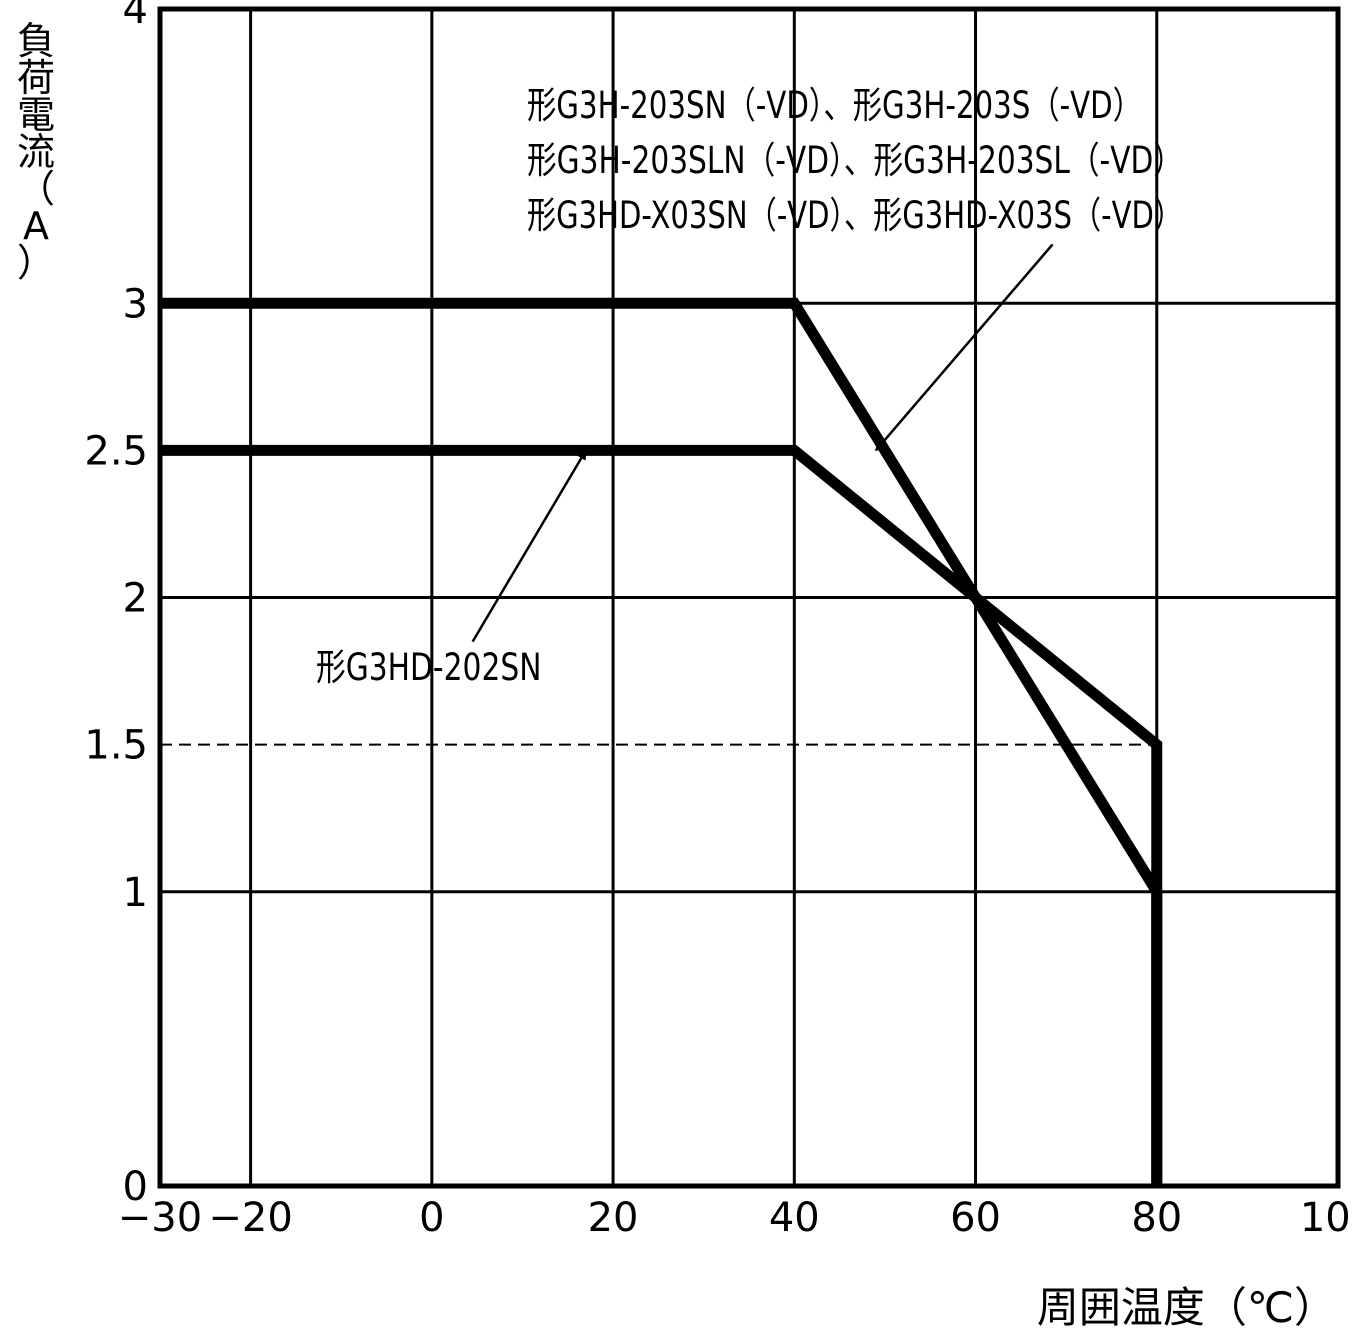 This screenshot has width=1352, height=1335. Describe the element at coordinates (36, 226) in the screenshot. I see `y-label-char: A` at that location.